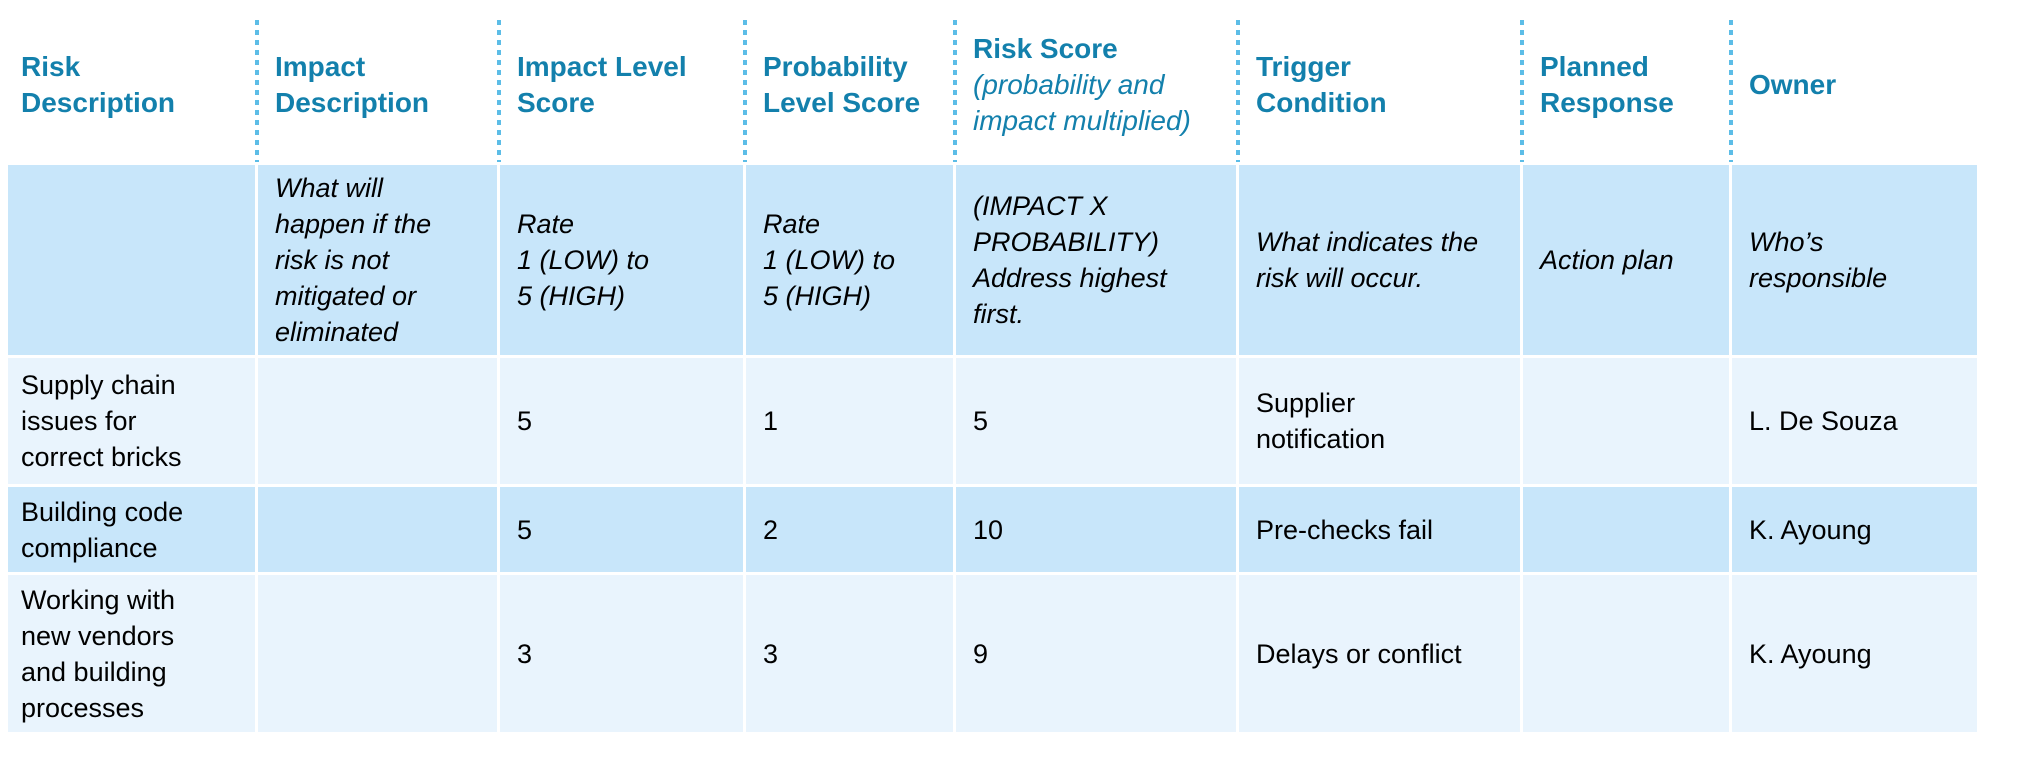  I want to click on header-cell-impact-description: Impact Description, so click(376, 85).